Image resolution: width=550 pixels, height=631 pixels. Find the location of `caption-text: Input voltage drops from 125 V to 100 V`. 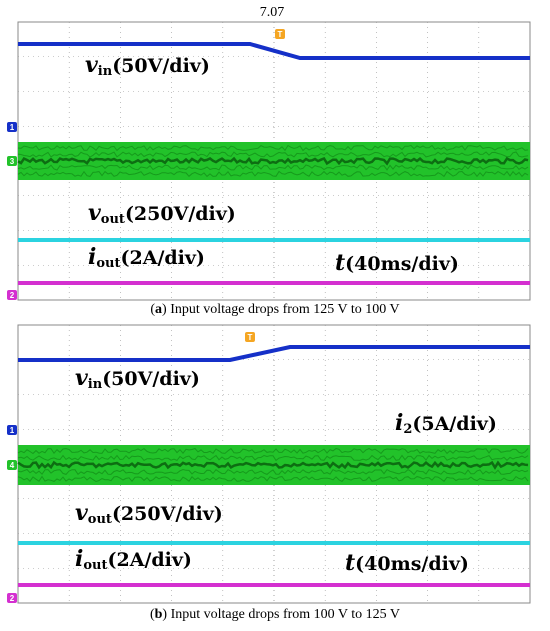

caption-text: Input voltage drops from 125 V to 100 V is located at coordinates (284, 309).